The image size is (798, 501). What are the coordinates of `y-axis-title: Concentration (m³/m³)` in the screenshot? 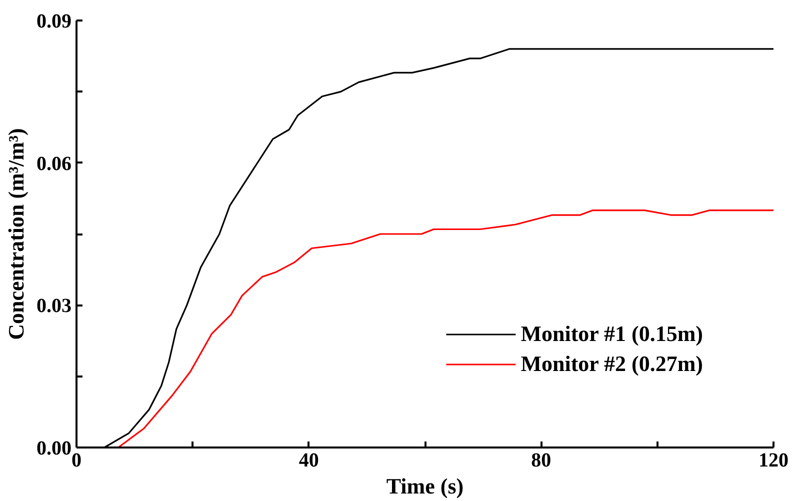 It's located at (16, 234).